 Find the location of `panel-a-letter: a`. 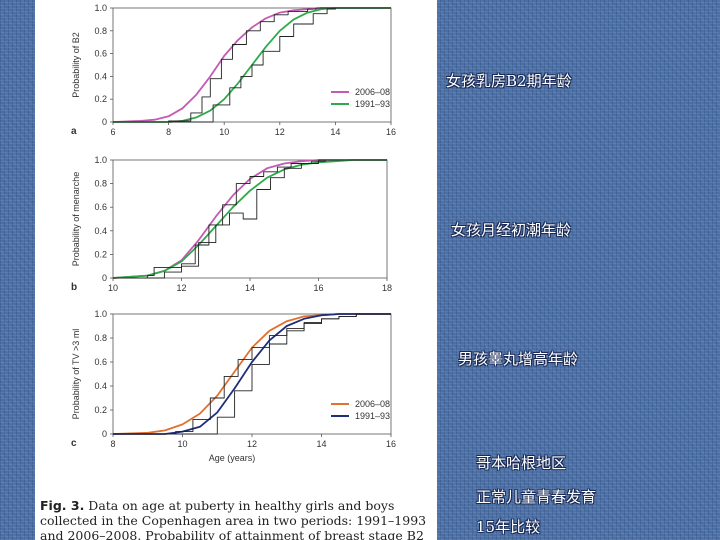

panel-a-letter: a is located at coordinates (74, 131).